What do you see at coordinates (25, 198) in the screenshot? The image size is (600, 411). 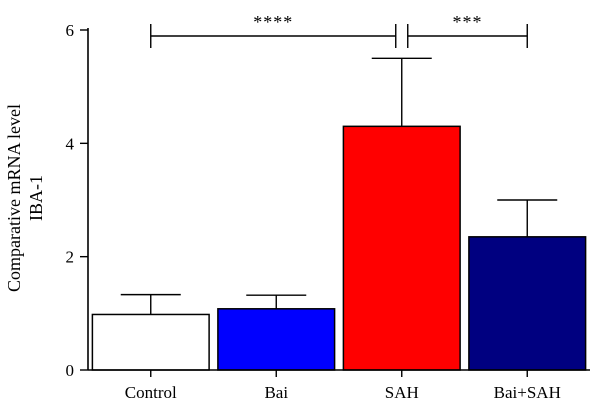 I see `y-axis-label: Comparative mRNA level IBA-1` at bounding box center [25, 198].